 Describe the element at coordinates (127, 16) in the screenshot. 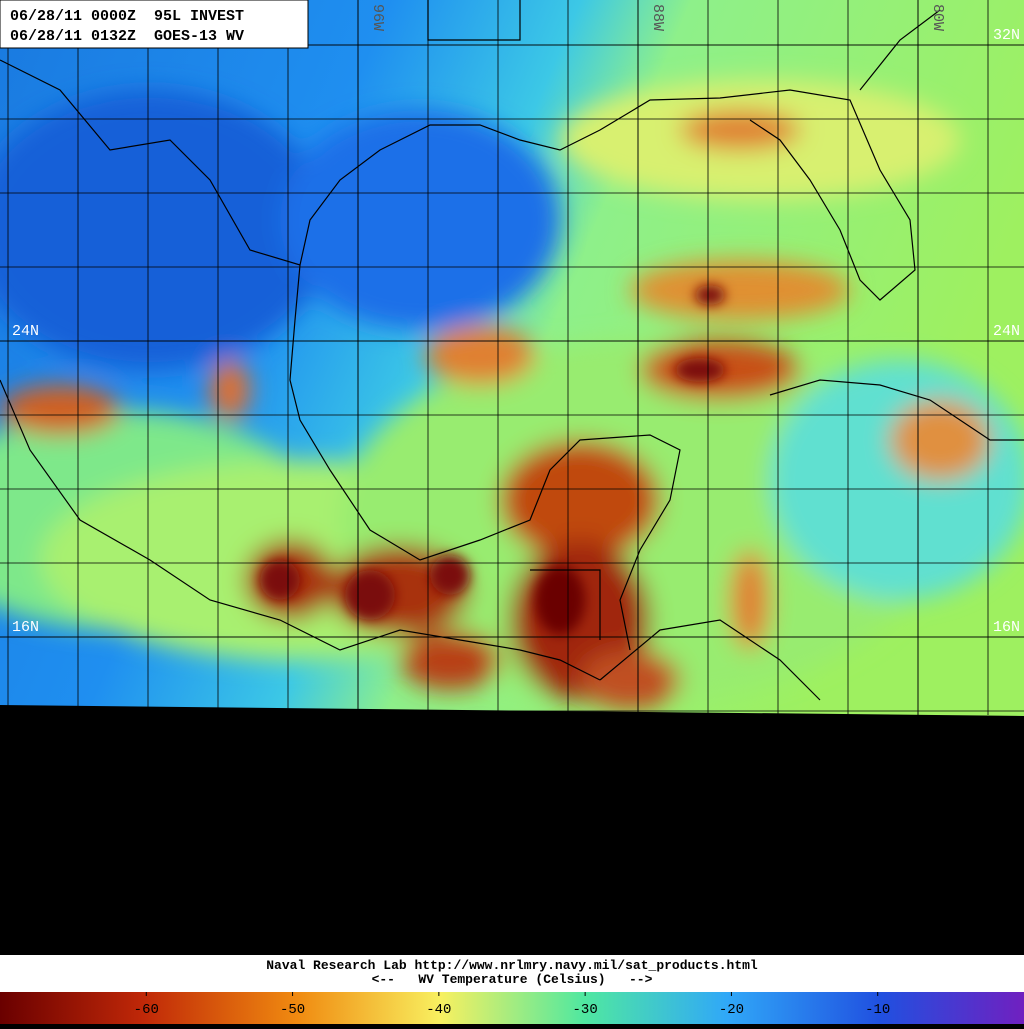

I see `header-line: 06/28/11 0000Z 95L INVEST` at that location.